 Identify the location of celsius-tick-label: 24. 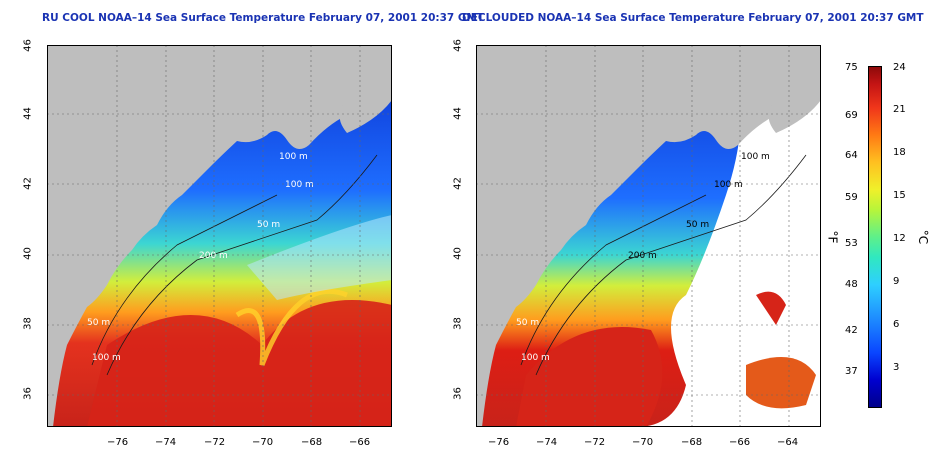
(899, 67).